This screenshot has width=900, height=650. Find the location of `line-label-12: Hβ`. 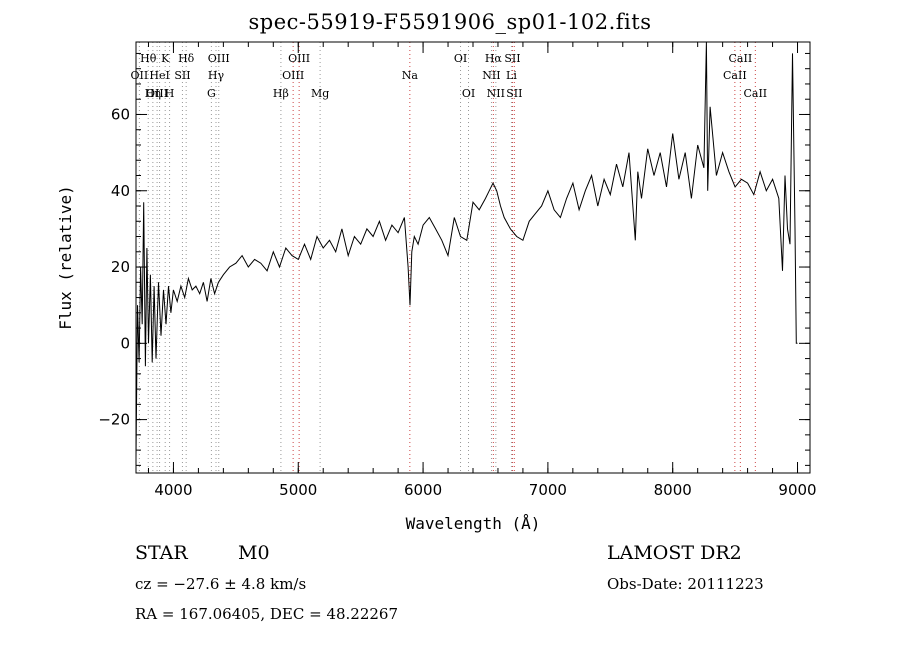

line-label-12: Hβ is located at coordinates (281, 93).